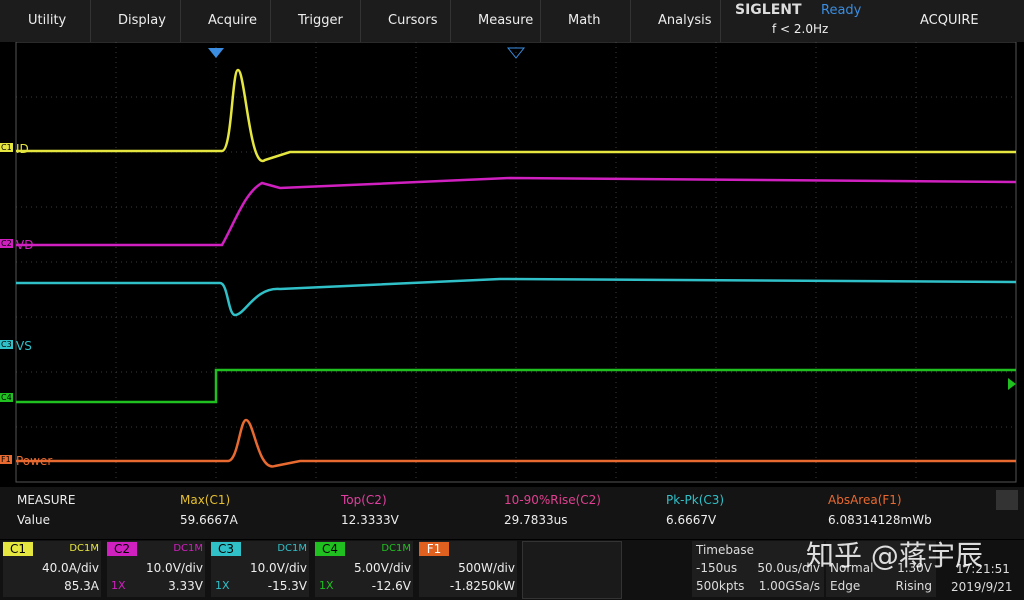  I want to click on channel-scale: 40.0A/div, so click(70, 568).